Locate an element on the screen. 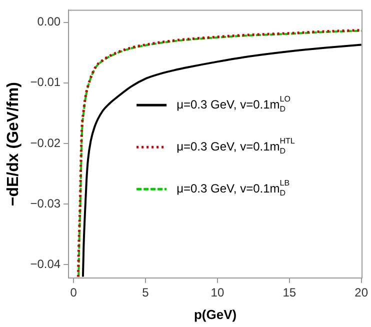 This screenshot has height=327, width=371. x-tick-label: 20 is located at coordinates (361, 293).